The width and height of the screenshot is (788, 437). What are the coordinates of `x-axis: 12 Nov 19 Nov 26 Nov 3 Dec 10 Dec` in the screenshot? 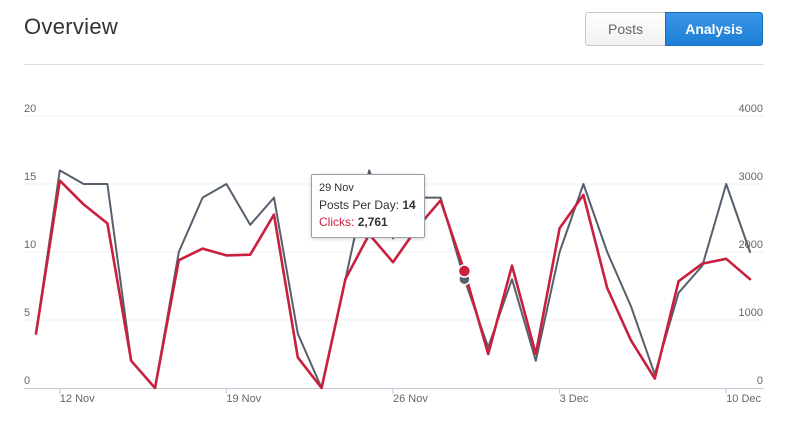 It's located at (394, 396).